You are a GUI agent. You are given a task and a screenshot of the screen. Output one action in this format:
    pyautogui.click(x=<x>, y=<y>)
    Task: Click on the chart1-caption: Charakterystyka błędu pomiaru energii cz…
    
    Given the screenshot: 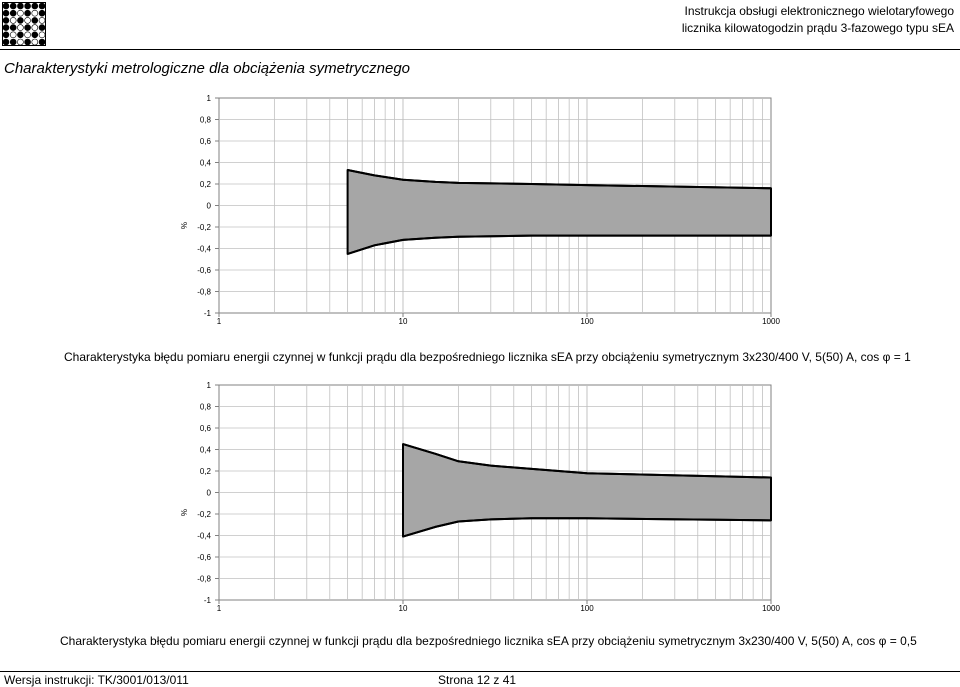 What is the action you would take?
    pyautogui.click(x=487, y=357)
    